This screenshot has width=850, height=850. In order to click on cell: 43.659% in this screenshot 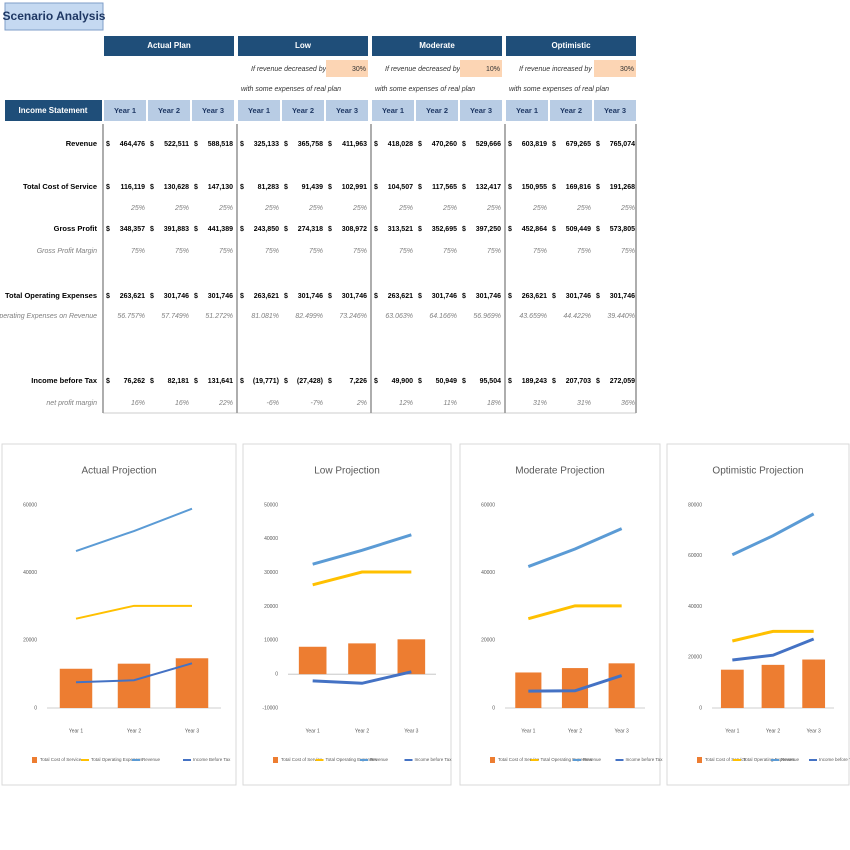, I will do `click(533, 316)`.